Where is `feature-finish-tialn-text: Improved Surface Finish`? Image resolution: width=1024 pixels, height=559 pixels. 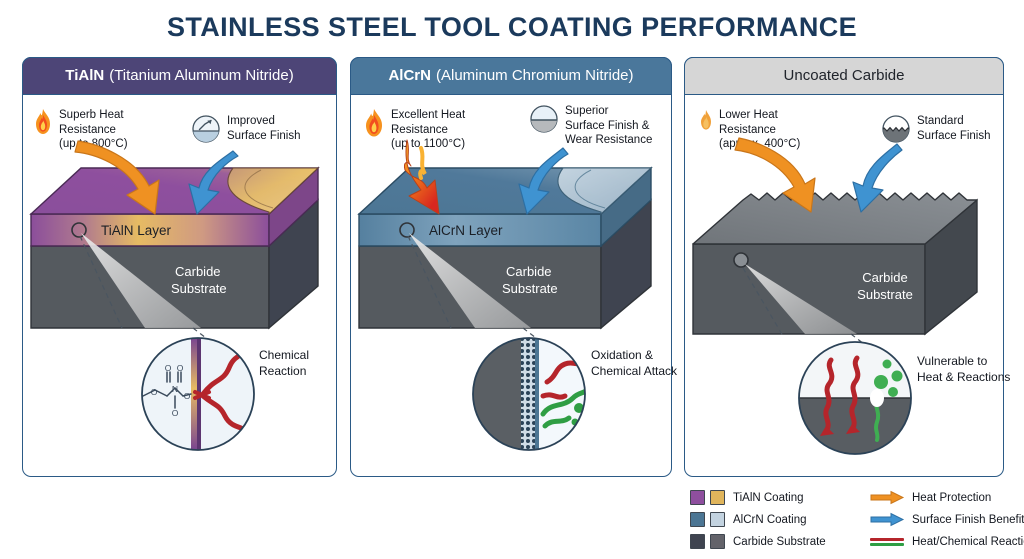
feature-finish-tialn-text: Improved Surface Finish is located at coordinates (264, 128).